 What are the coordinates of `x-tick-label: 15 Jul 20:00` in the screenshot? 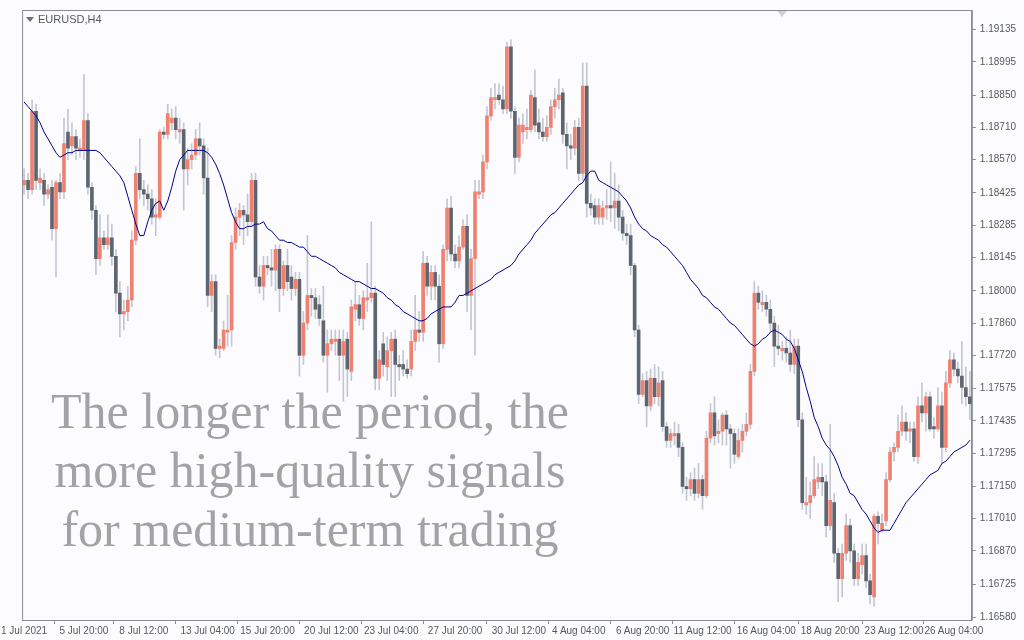 It's located at (268, 630).